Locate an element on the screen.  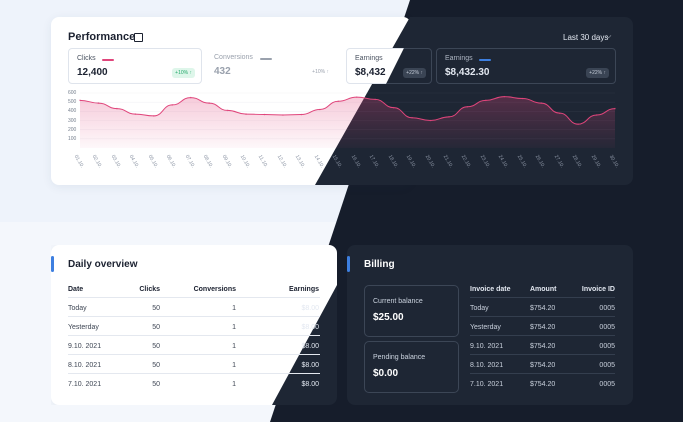
billing-column-header: Invoice date is located at coordinates (490, 289).